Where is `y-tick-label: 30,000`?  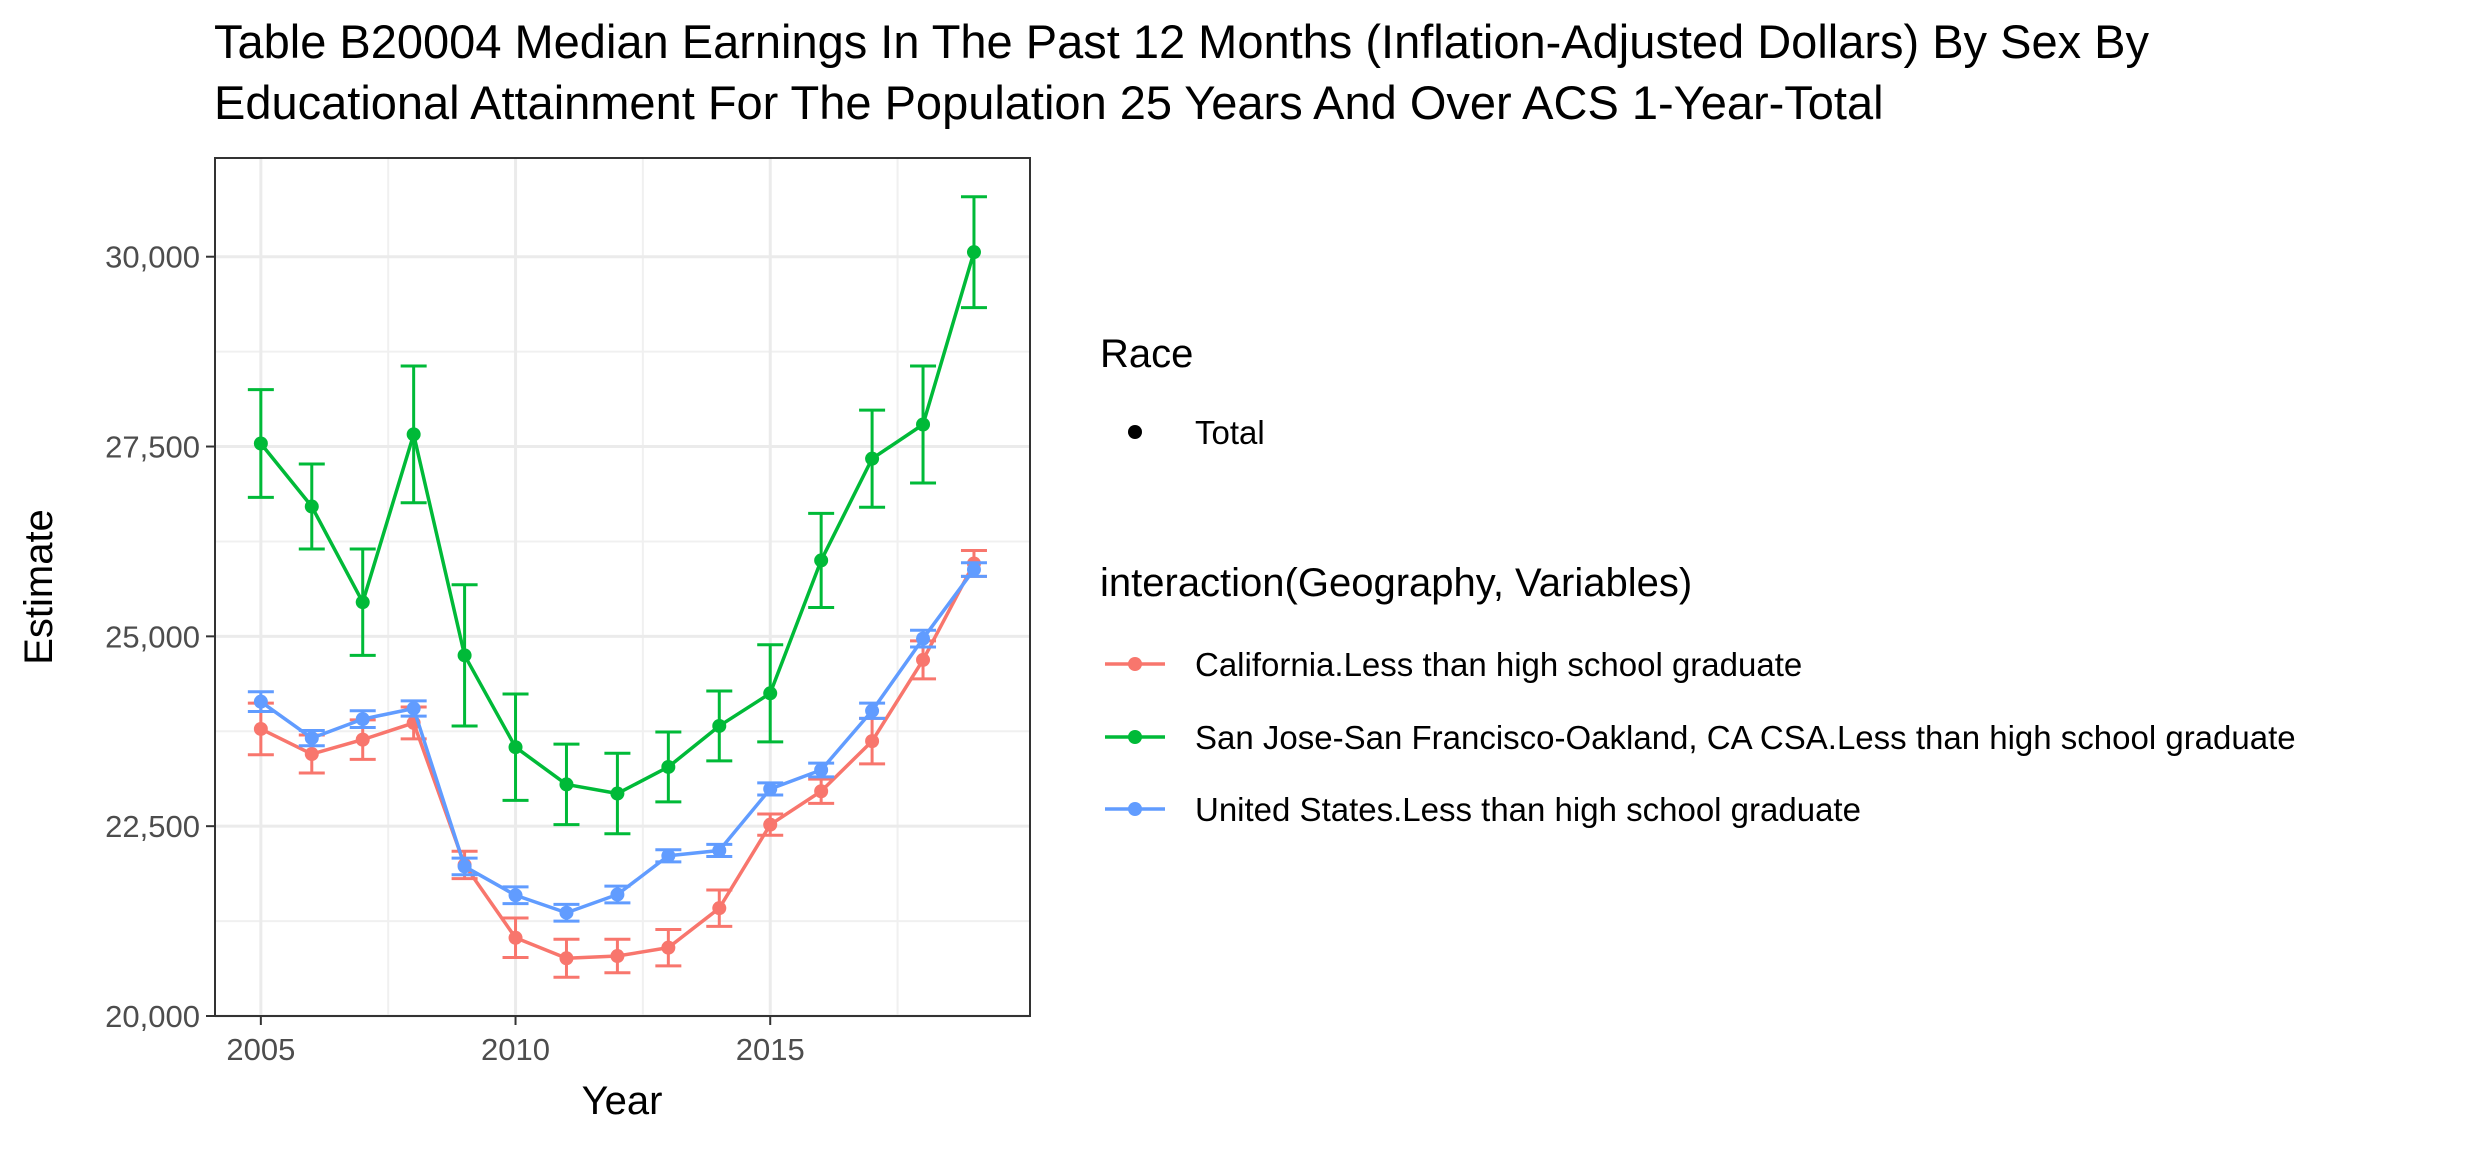
y-tick-label: 30,000 is located at coordinates (152, 257).